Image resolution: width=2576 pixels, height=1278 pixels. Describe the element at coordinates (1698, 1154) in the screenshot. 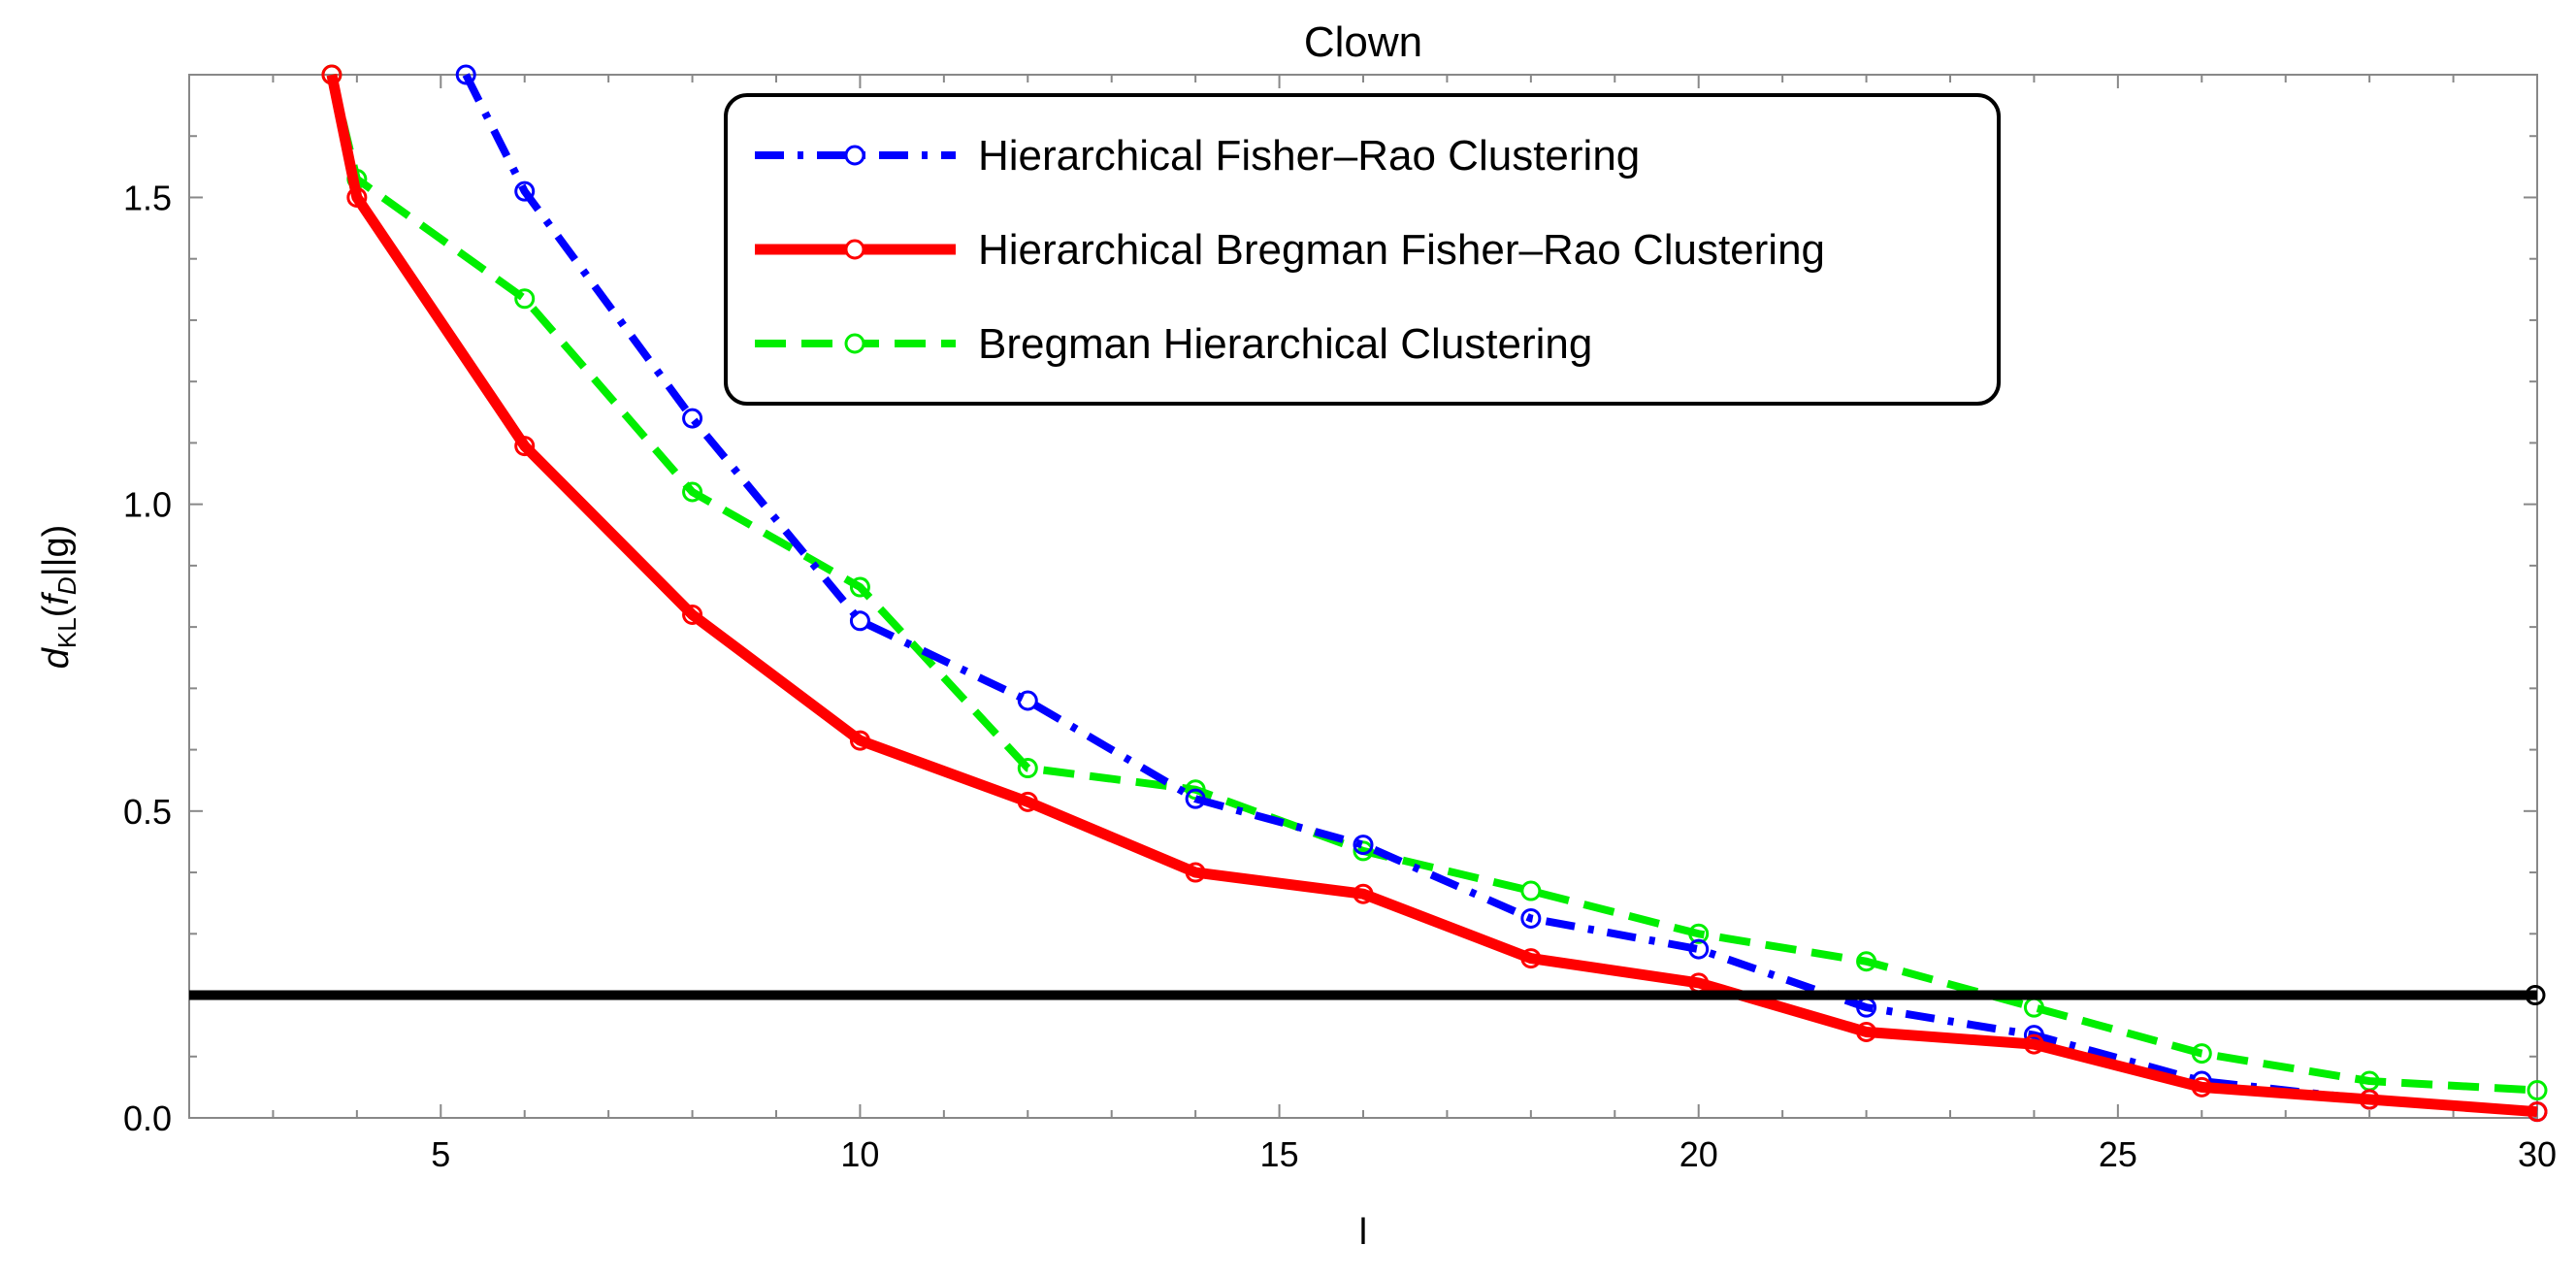

I see `x-tick-label: 20` at that location.